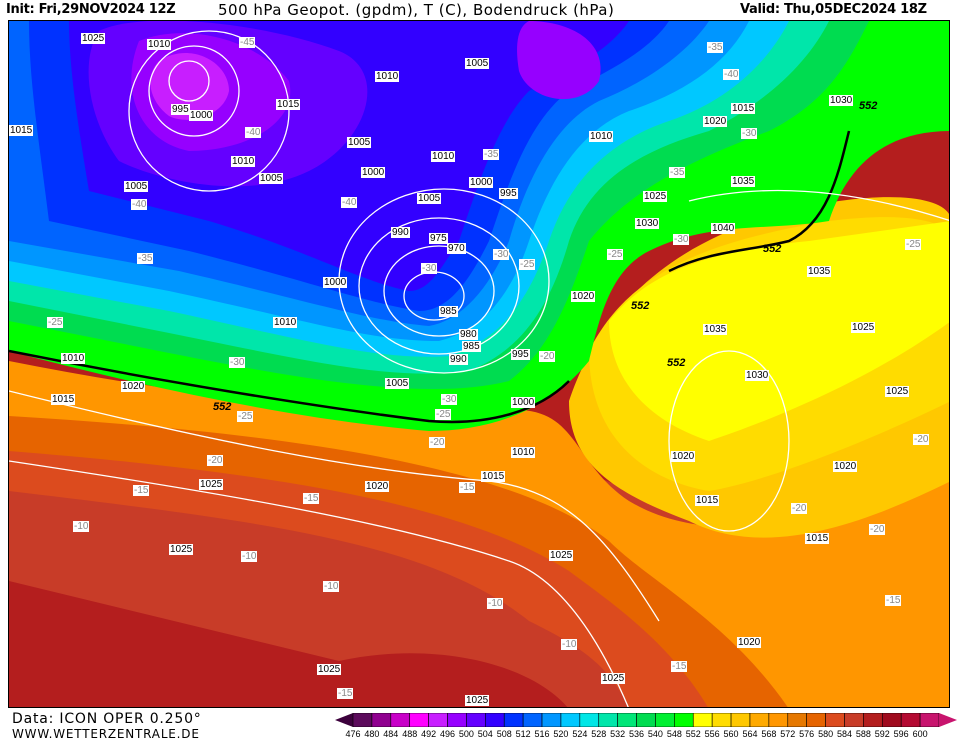 This screenshot has width=959, height=741. Describe the element at coordinates (712, 734) in the screenshot. I see `legend-tick-label: 556` at that location.